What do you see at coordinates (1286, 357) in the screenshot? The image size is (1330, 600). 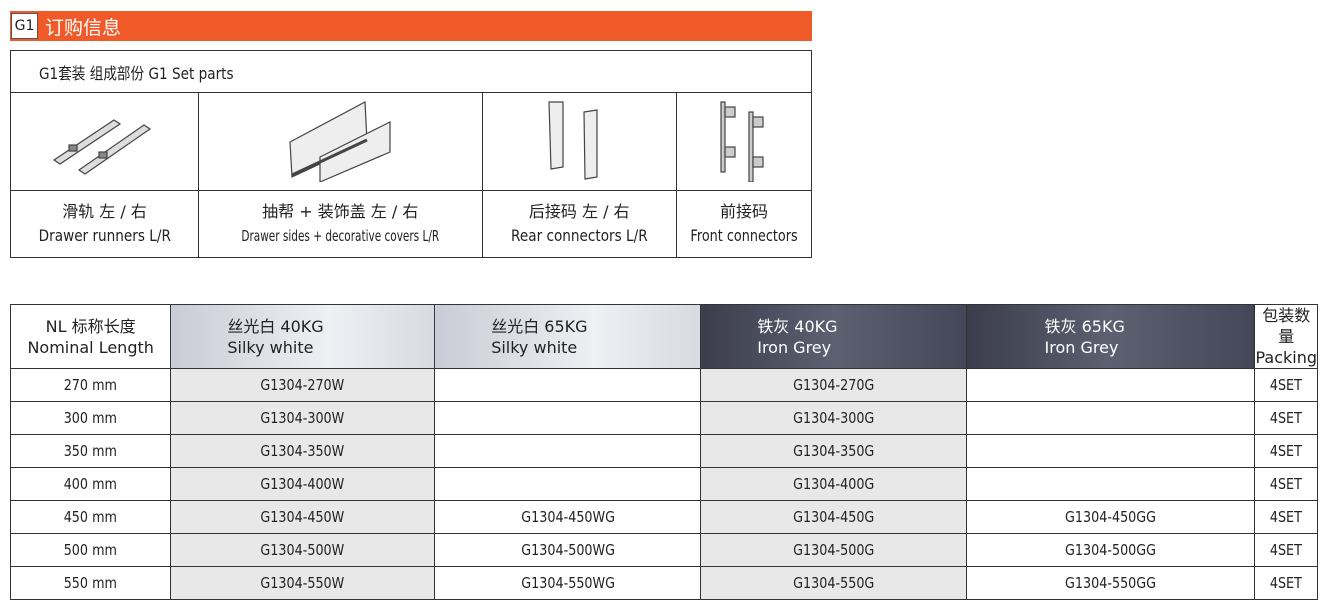 I see `header-en: Packing` at bounding box center [1286, 357].